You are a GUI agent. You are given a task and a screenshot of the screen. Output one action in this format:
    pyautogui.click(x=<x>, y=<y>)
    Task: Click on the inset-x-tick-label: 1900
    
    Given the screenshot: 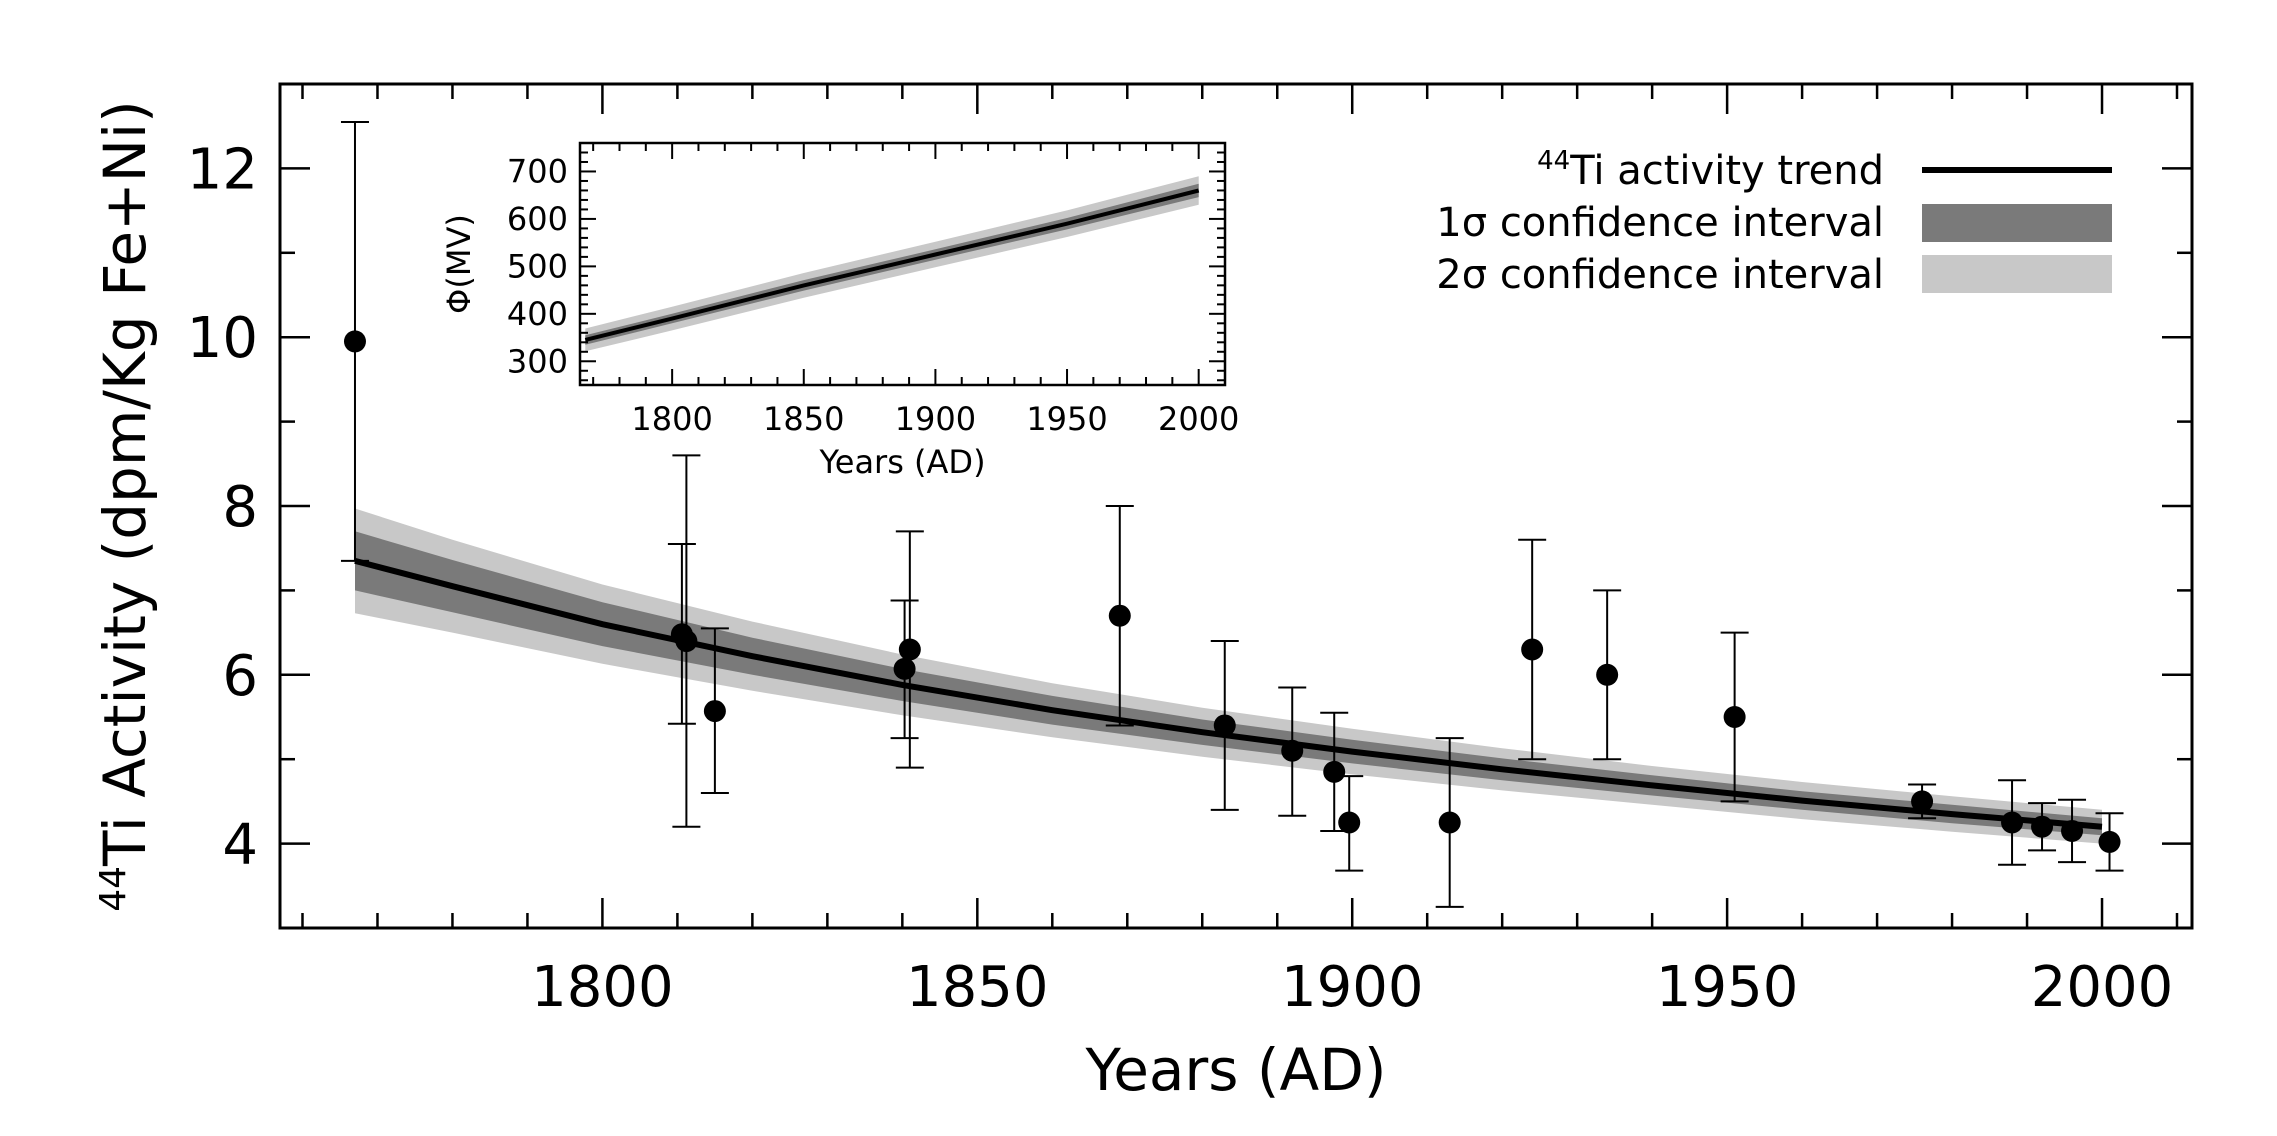 What is the action you would take?
    pyautogui.click(x=935, y=419)
    